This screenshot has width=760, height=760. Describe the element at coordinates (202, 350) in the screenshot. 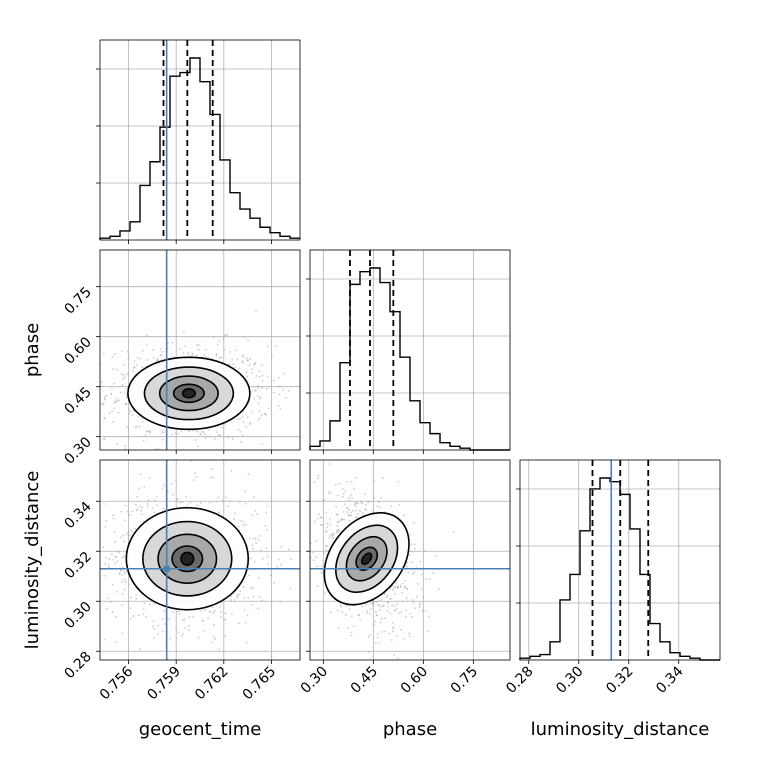

I see `density-content` at that location.